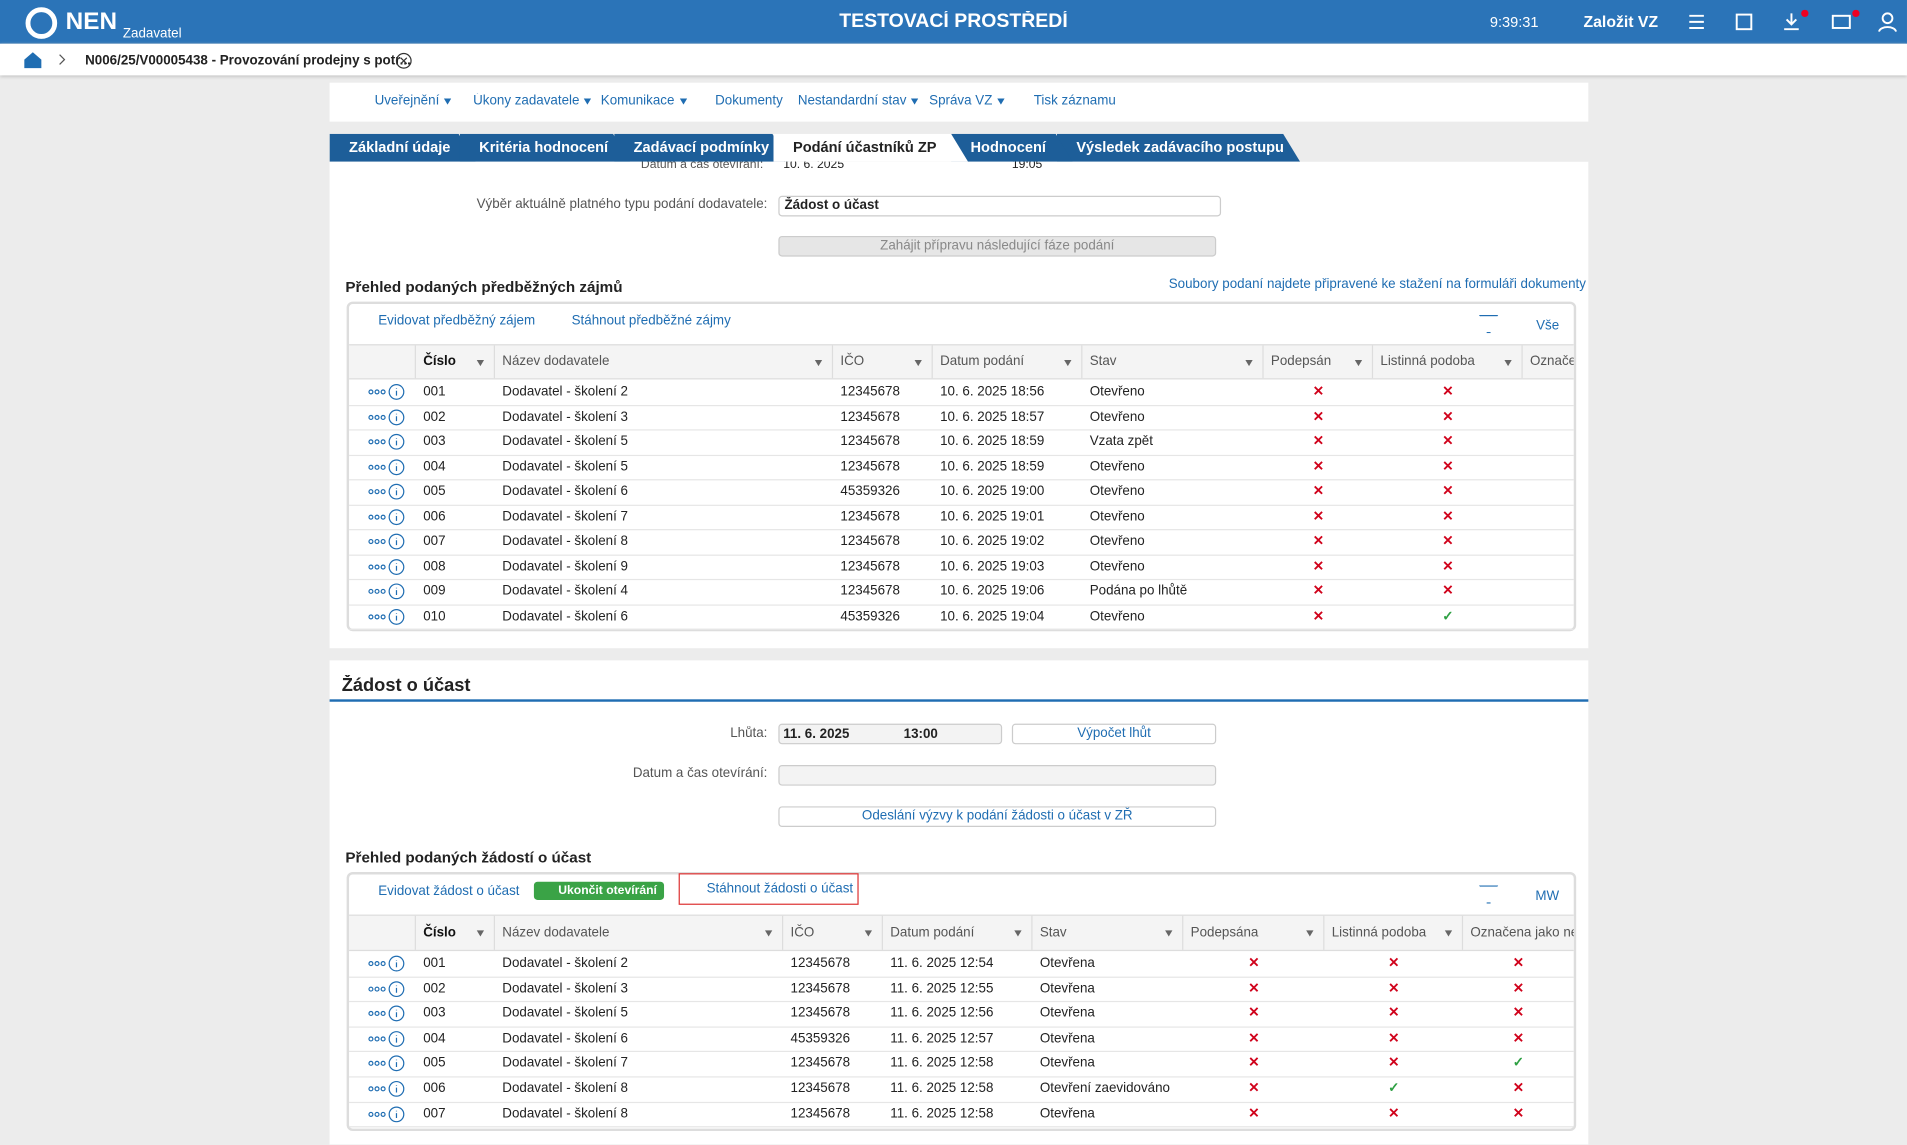 The width and height of the screenshot is (1907, 1145). I want to click on column-header: Podepsána, so click(1253, 933).